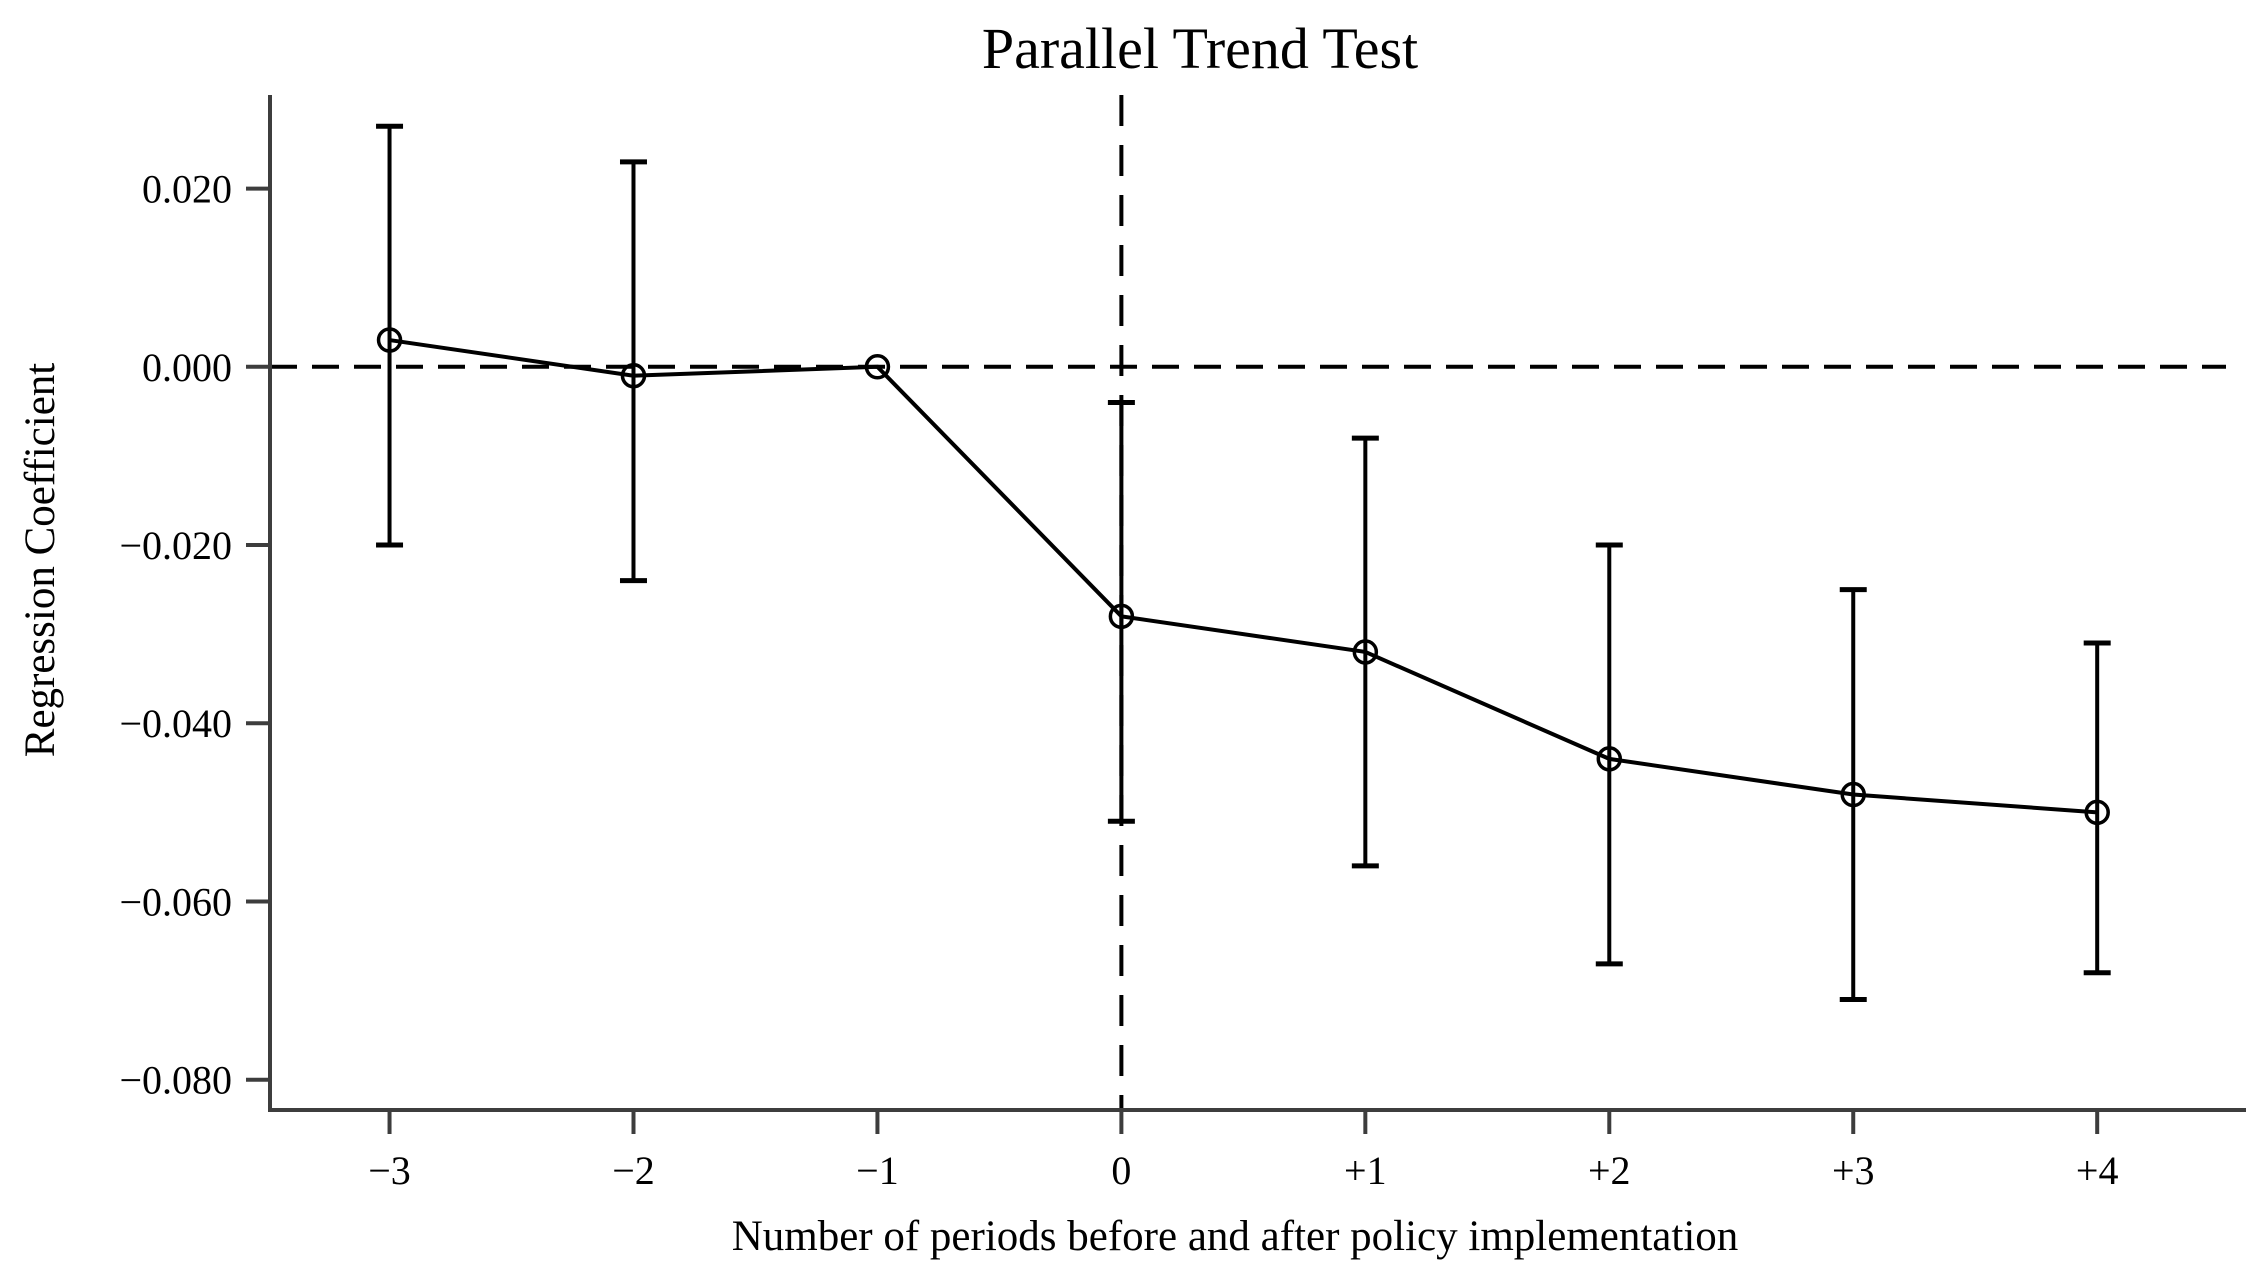 The image size is (2253, 1282). I want to click on chart-title: Parallel Trend Test, so click(1200, 48).